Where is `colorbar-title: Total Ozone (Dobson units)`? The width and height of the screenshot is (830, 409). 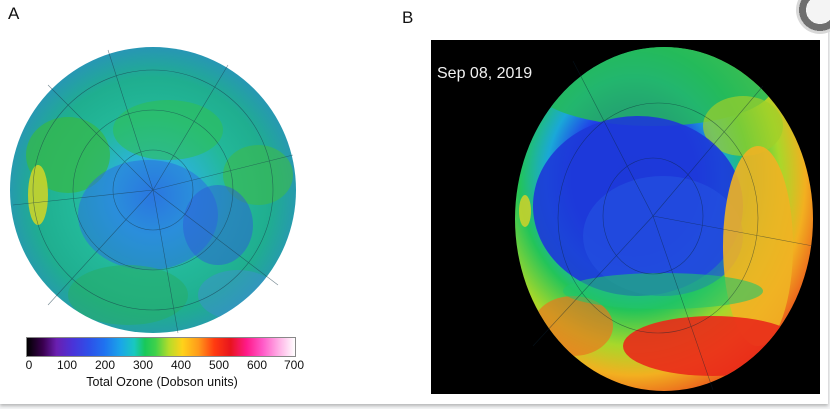 colorbar-title: Total Ozone (Dobson units) is located at coordinates (162, 382).